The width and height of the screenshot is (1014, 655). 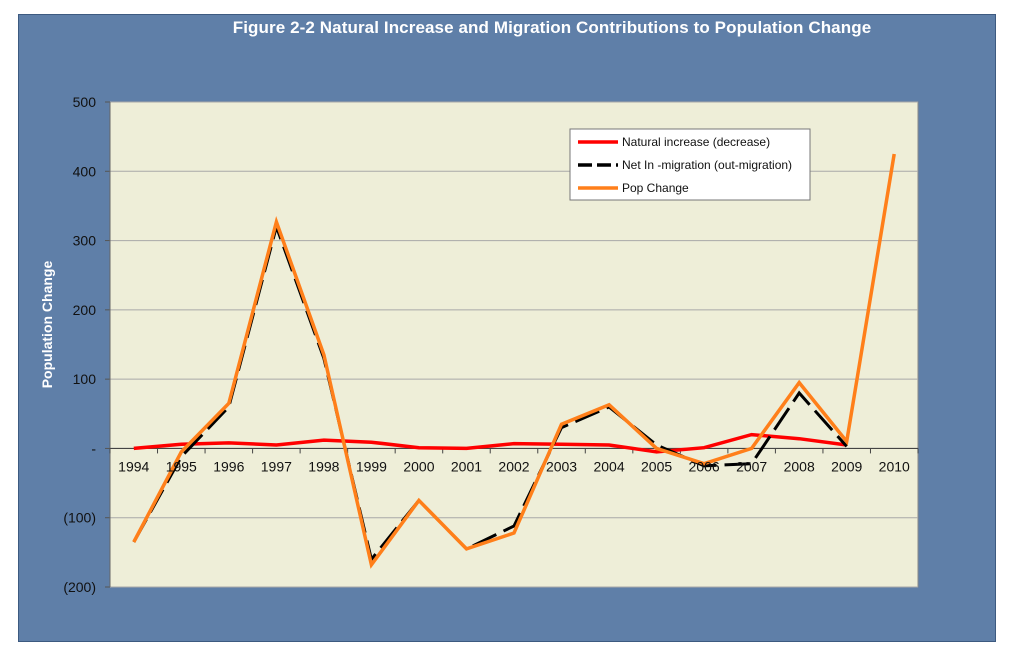 What do you see at coordinates (894, 466) in the screenshot?
I see `x-tick-label: 2010` at bounding box center [894, 466].